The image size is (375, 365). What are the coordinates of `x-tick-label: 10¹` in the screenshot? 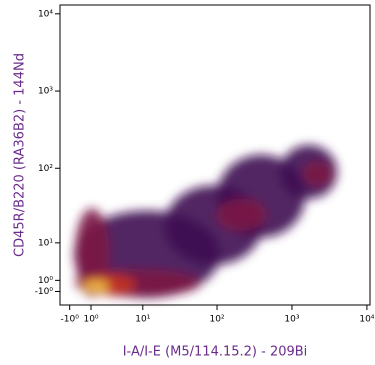 It's located at (142, 320).